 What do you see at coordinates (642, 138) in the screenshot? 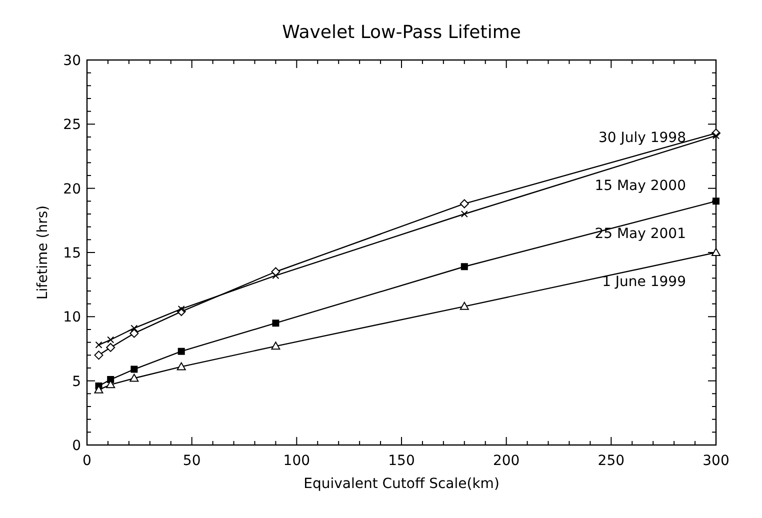
I see `legend-label: 30 July 1998` at bounding box center [642, 138].